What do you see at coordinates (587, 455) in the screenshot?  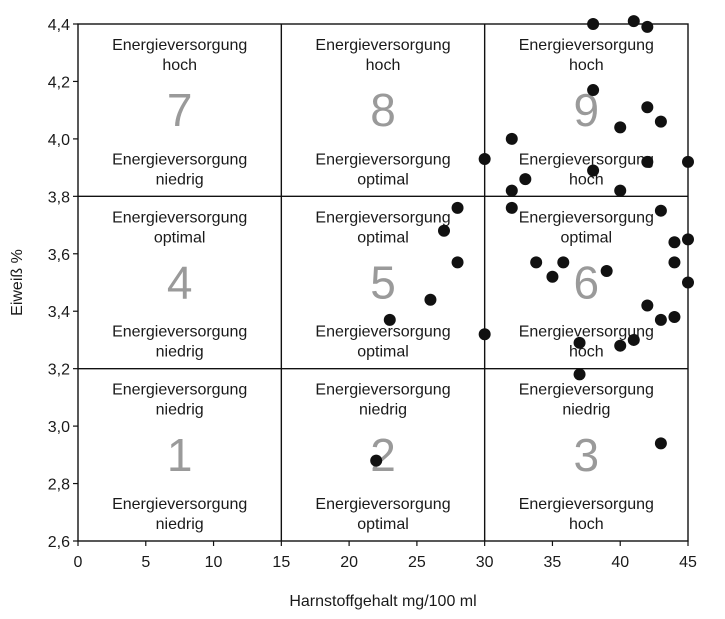 I see `cell-number: 3` at bounding box center [587, 455].